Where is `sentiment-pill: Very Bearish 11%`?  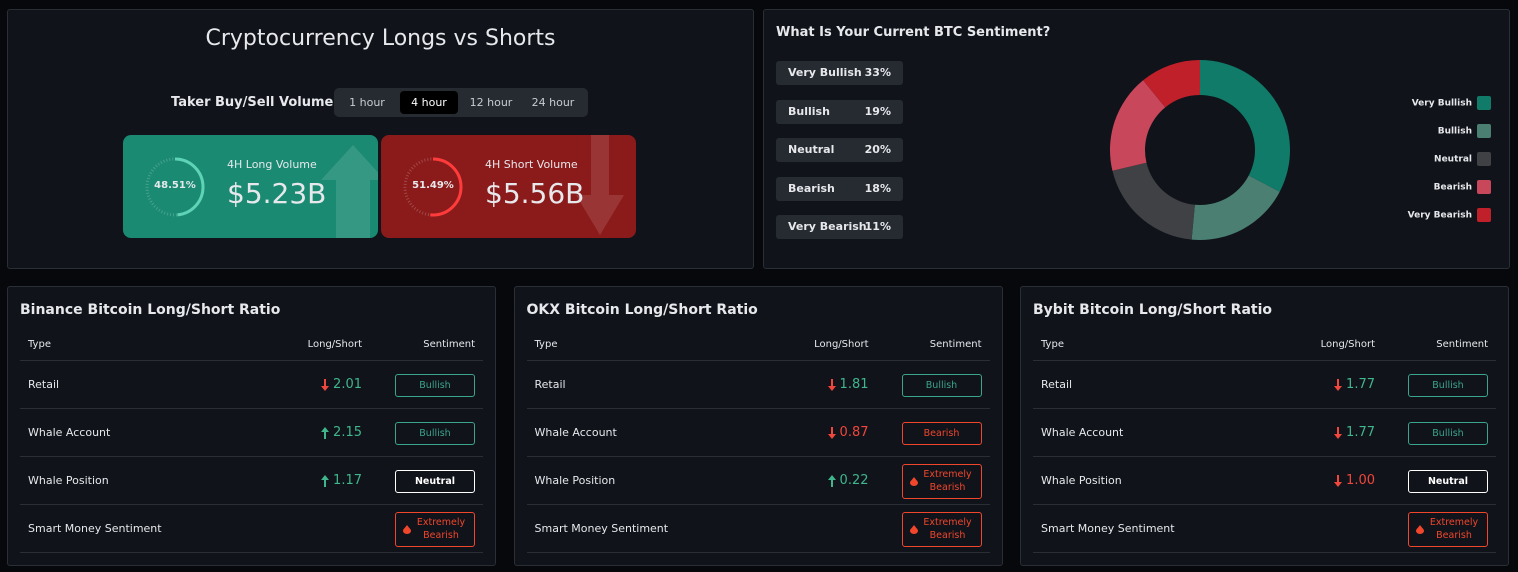
sentiment-pill: Very Bearish 11% is located at coordinates (839, 227).